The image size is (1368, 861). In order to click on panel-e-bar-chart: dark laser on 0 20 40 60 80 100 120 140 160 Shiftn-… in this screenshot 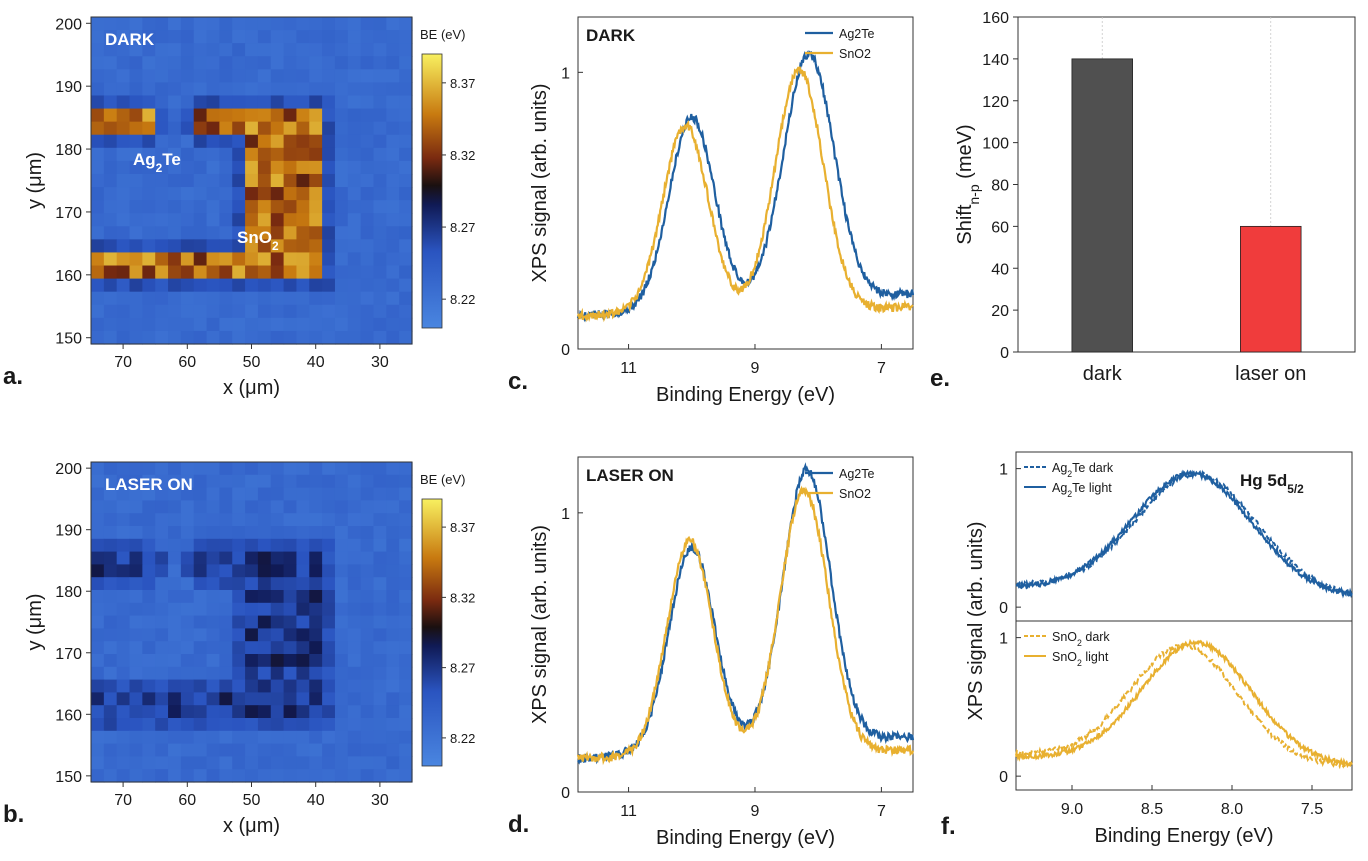, I will do `click(1143, 201)`.